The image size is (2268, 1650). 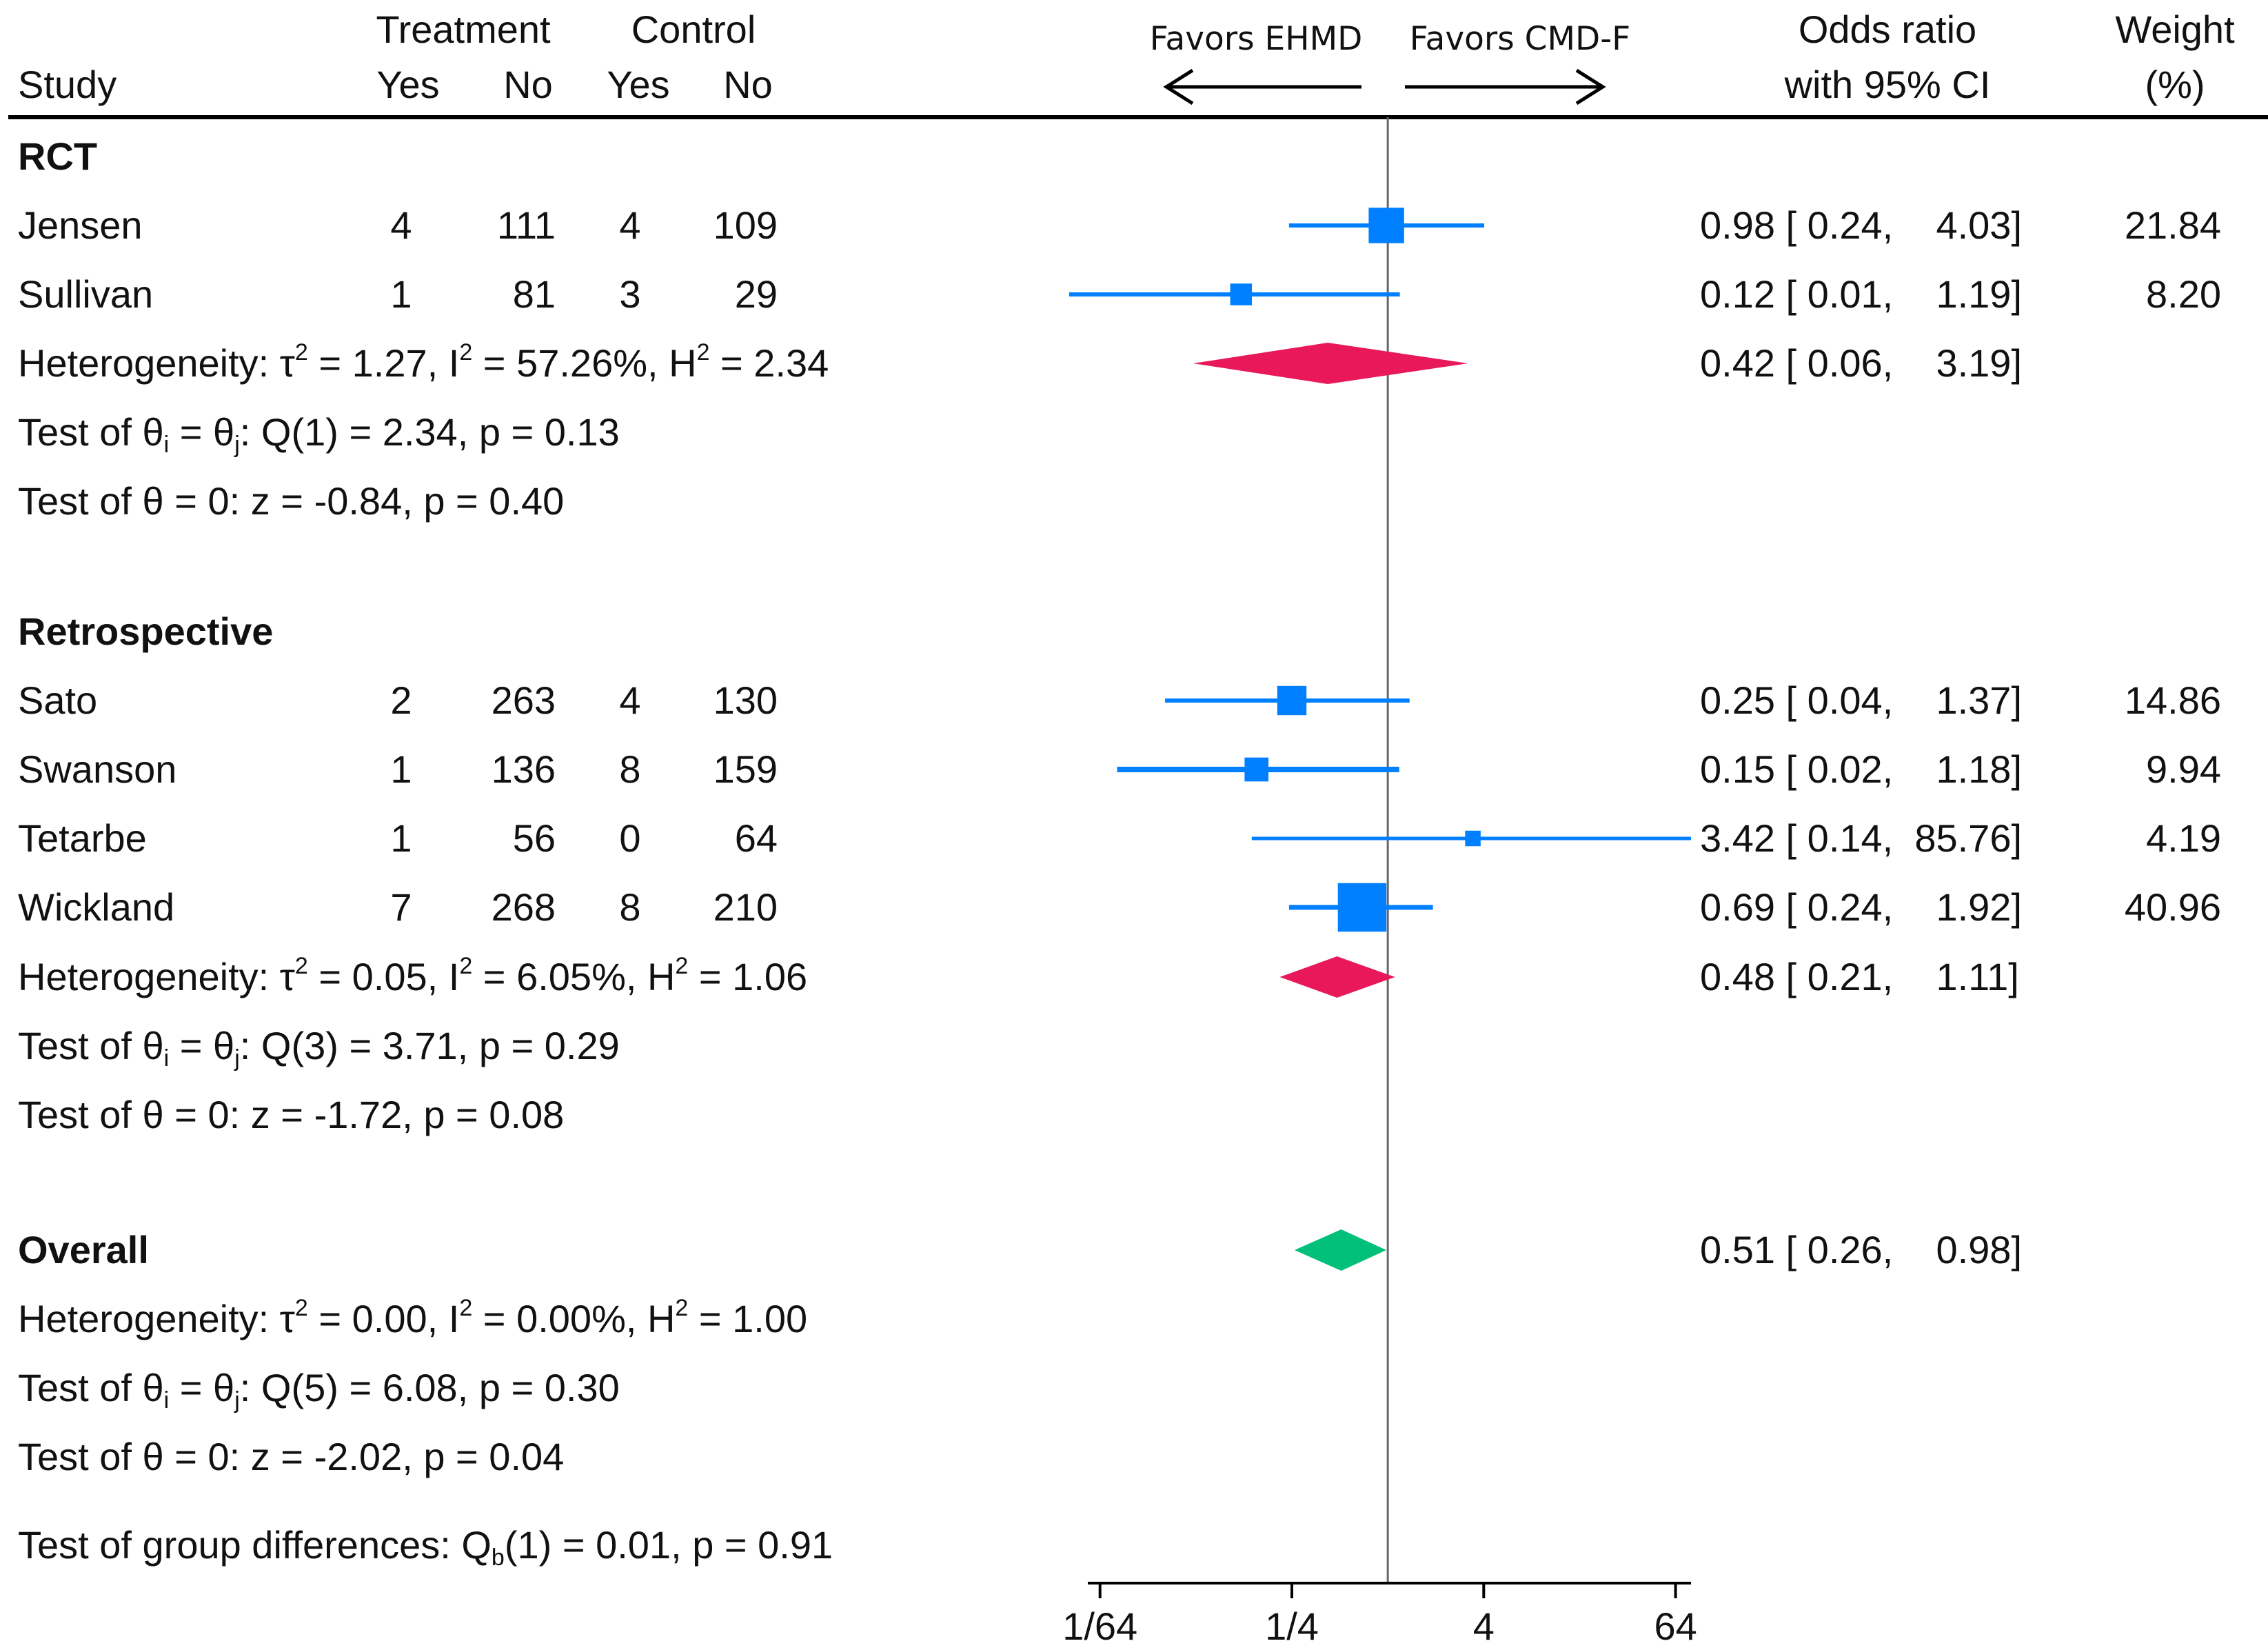 What do you see at coordinates (1506, 86) in the screenshot?
I see `favor-right-arrow` at bounding box center [1506, 86].